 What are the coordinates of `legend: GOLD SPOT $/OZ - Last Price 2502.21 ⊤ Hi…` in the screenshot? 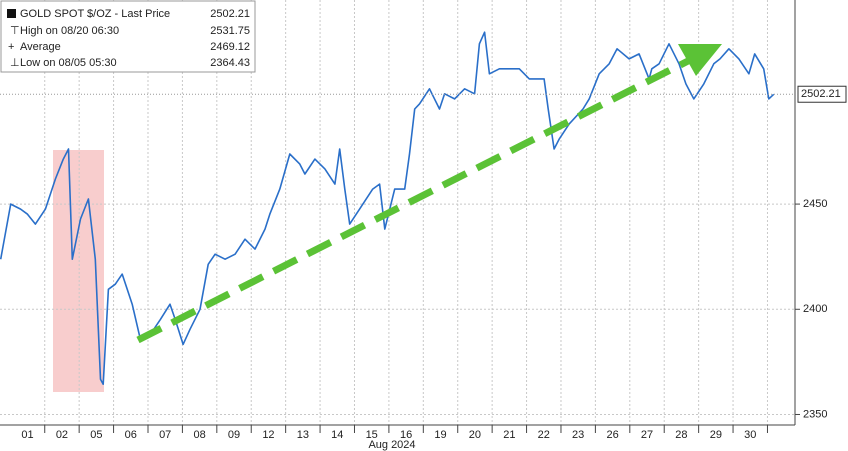 It's located at (128, 36).